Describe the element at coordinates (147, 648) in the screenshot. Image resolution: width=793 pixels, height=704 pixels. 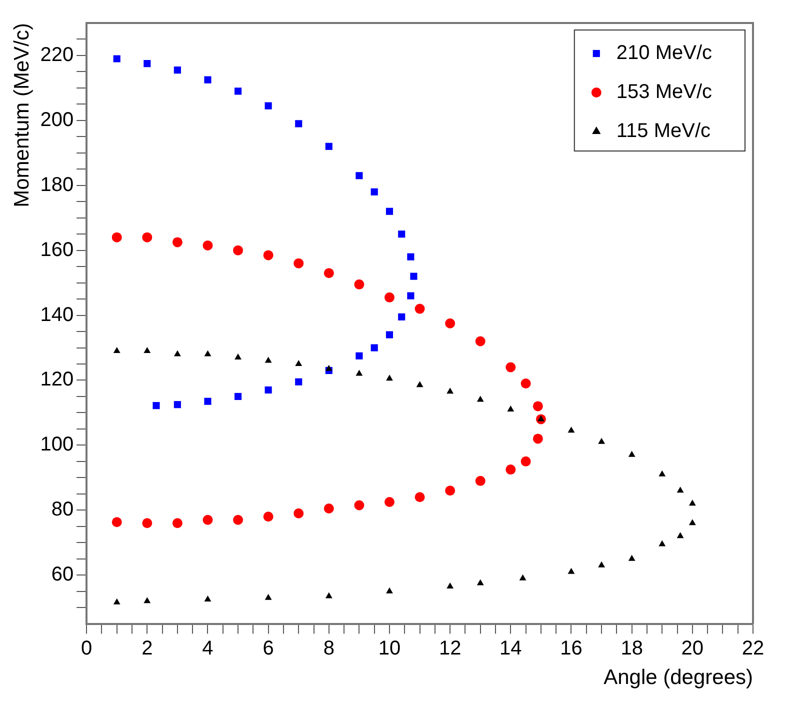
I see `x-tick-label: 2` at that location.